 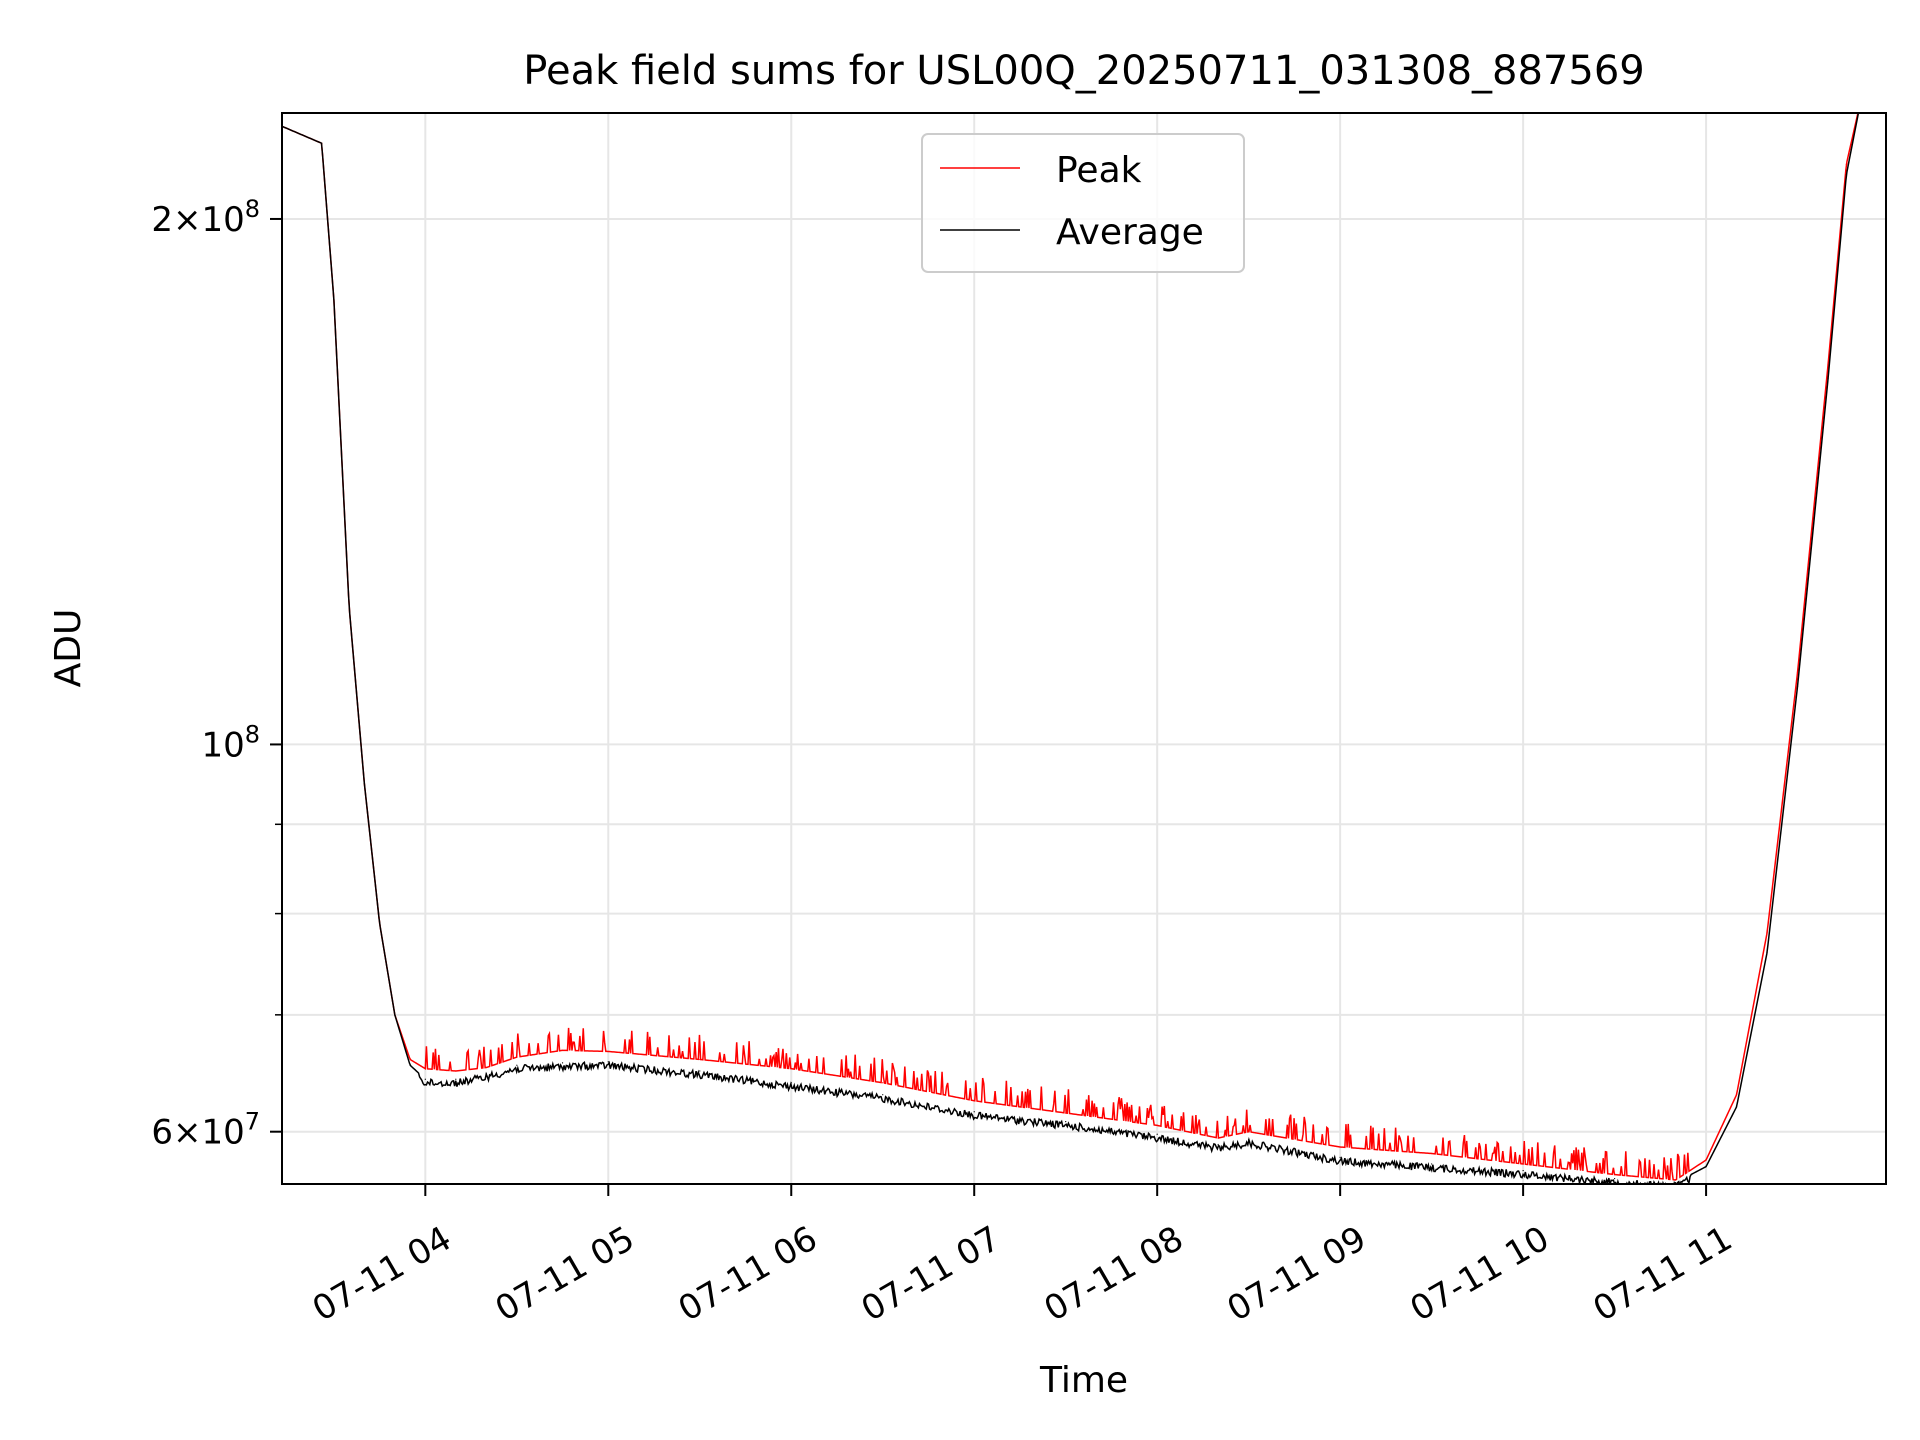 What do you see at coordinates (205, 1130) in the screenshot?
I see `y-tick-label: 6×107` at bounding box center [205, 1130].